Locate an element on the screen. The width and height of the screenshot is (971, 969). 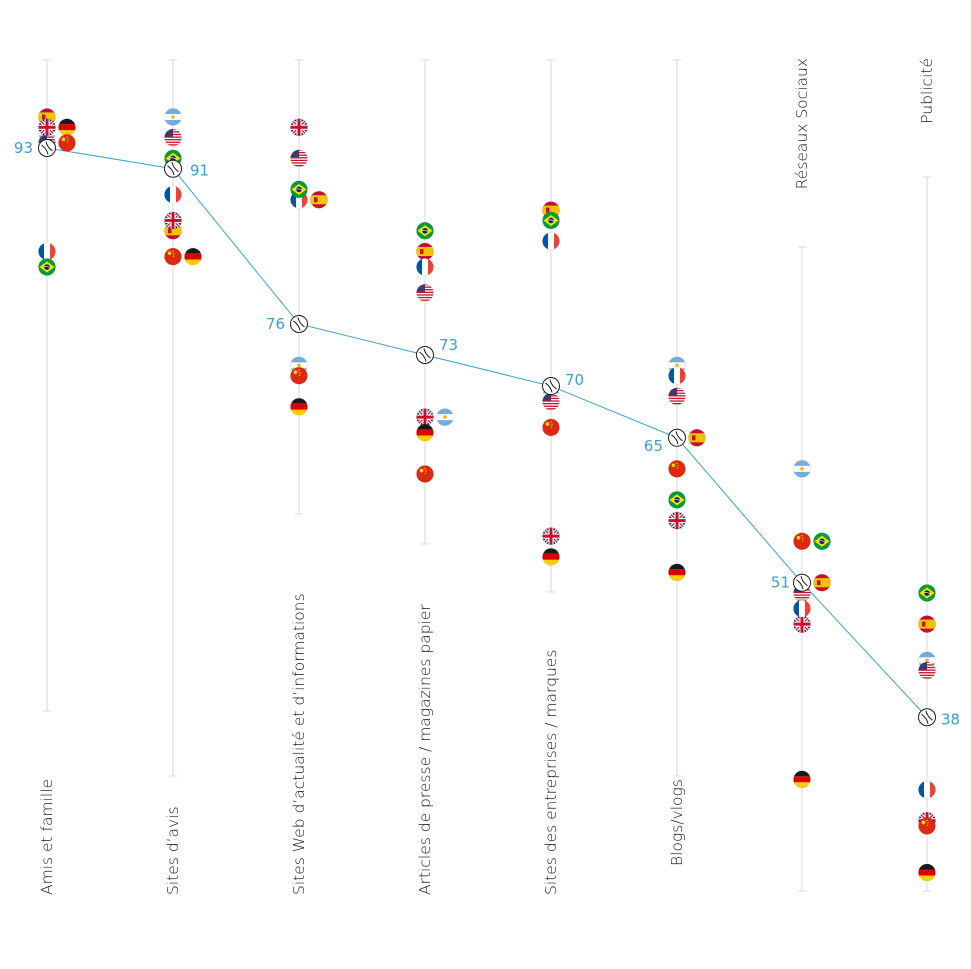
average-value-label: 65 is located at coordinates (653, 446).